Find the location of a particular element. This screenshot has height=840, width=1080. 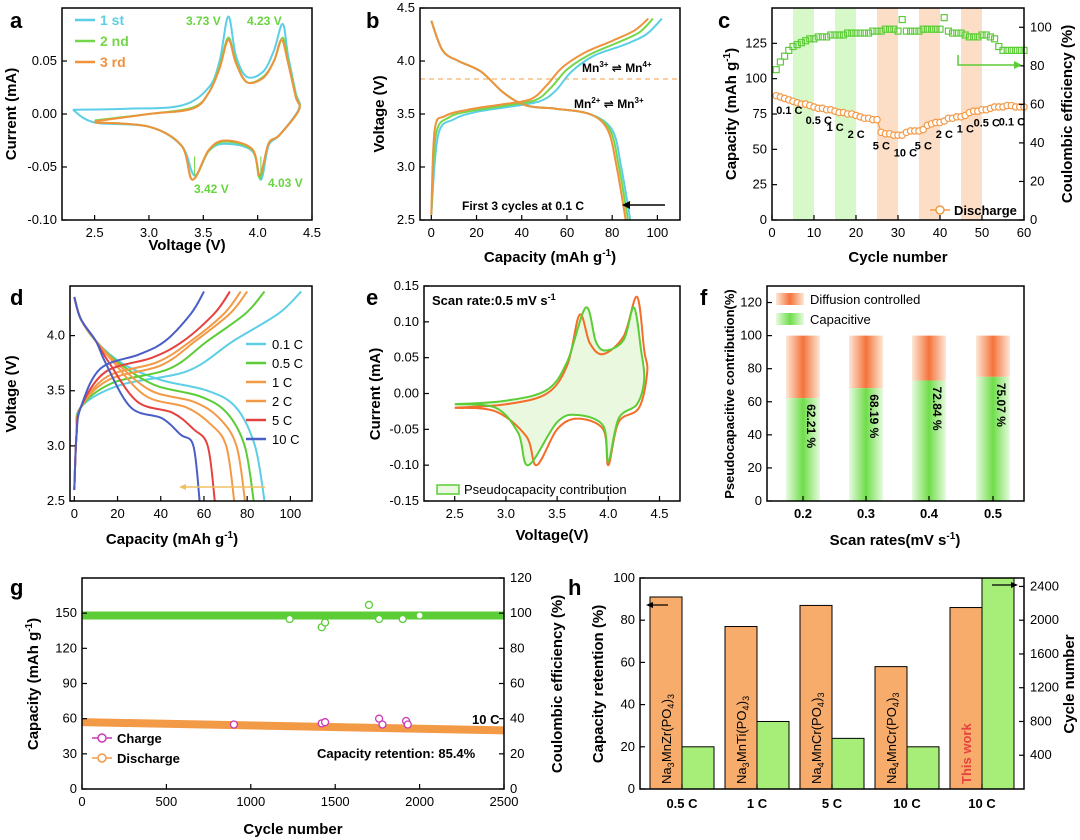

panel-g-ytick-label: 90 is located at coordinates (70, 683).